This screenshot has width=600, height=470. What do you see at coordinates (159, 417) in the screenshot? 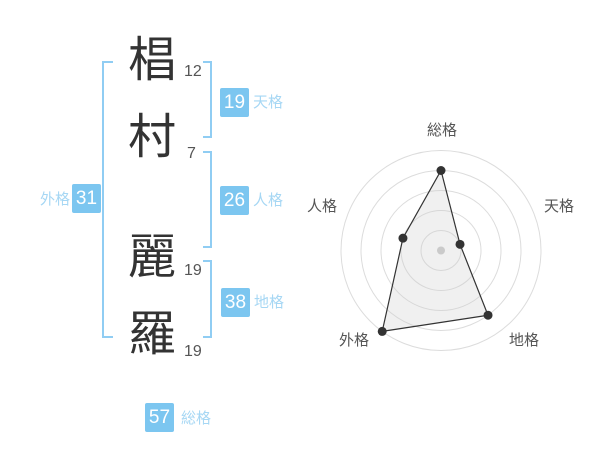
I see `soukaku-badge: 57` at bounding box center [159, 417].